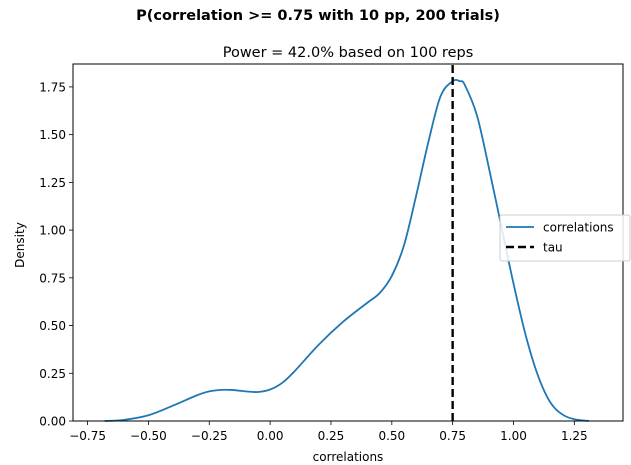 Image resolution: width=631 pixels, height=465 pixels. Describe the element at coordinates (270, 436) in the screenshot. I see `x-tick-label: 0.00` at that location.